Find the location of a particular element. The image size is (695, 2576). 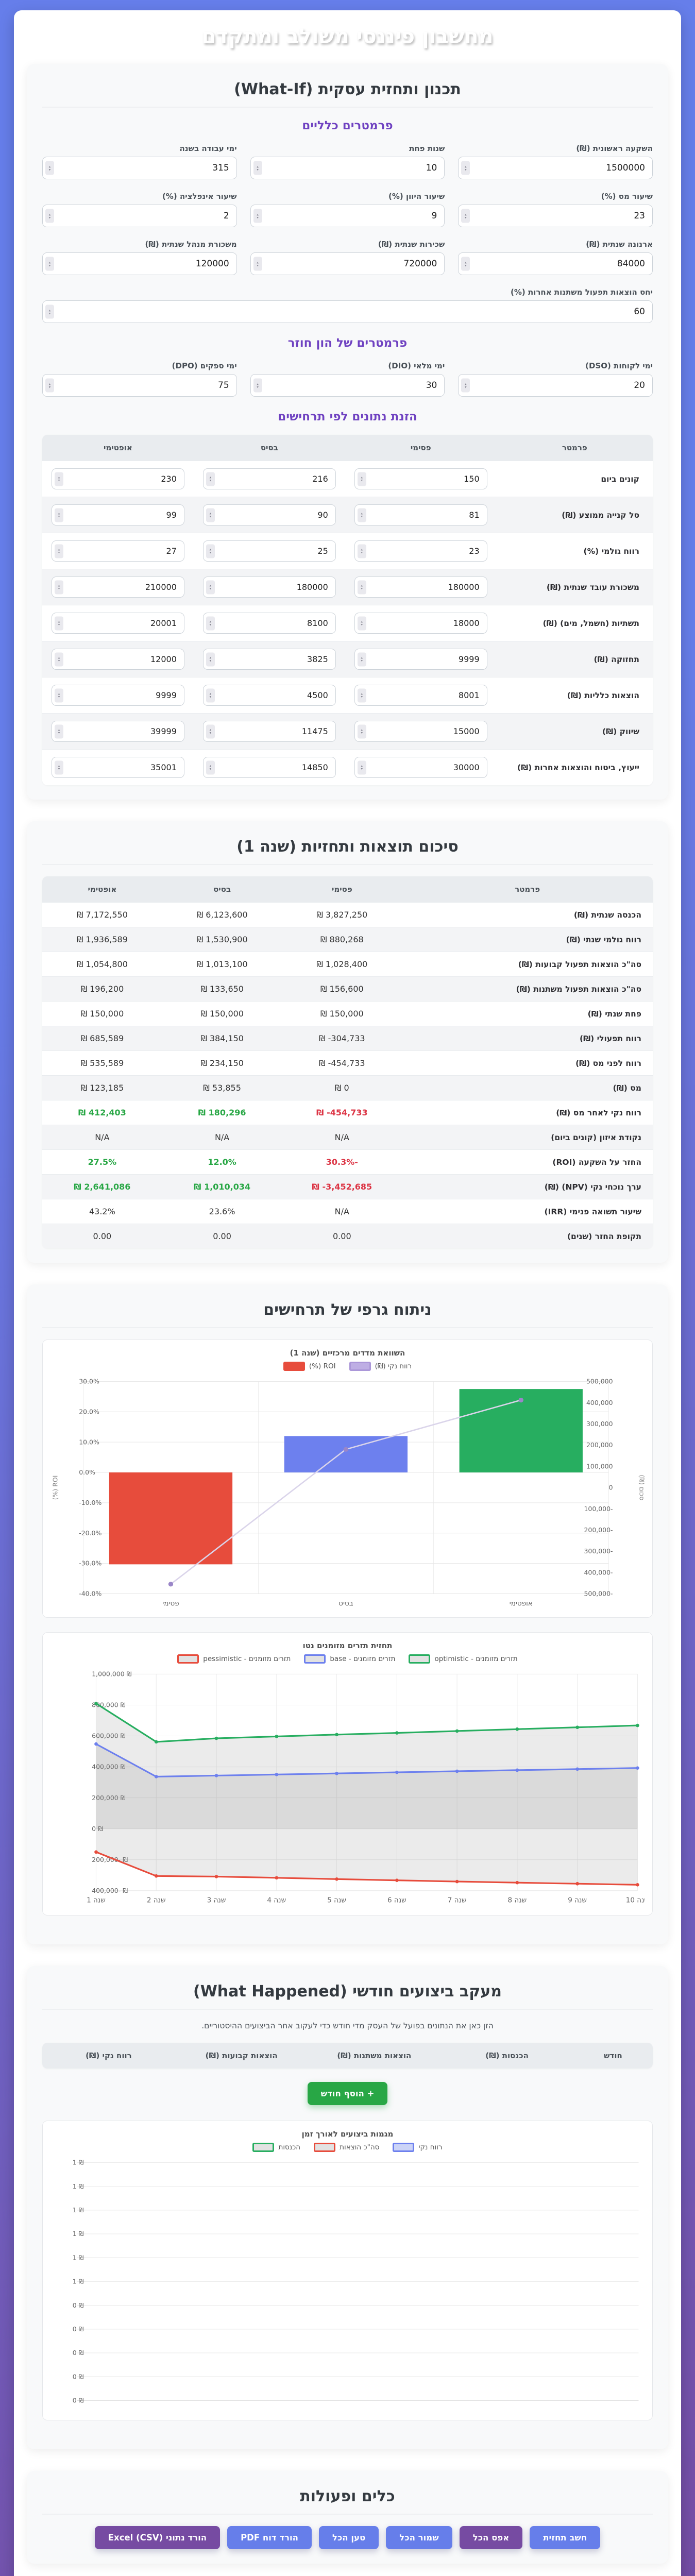

legend-item: סה"כ הוצאות is located at coordinates (347, 2148).